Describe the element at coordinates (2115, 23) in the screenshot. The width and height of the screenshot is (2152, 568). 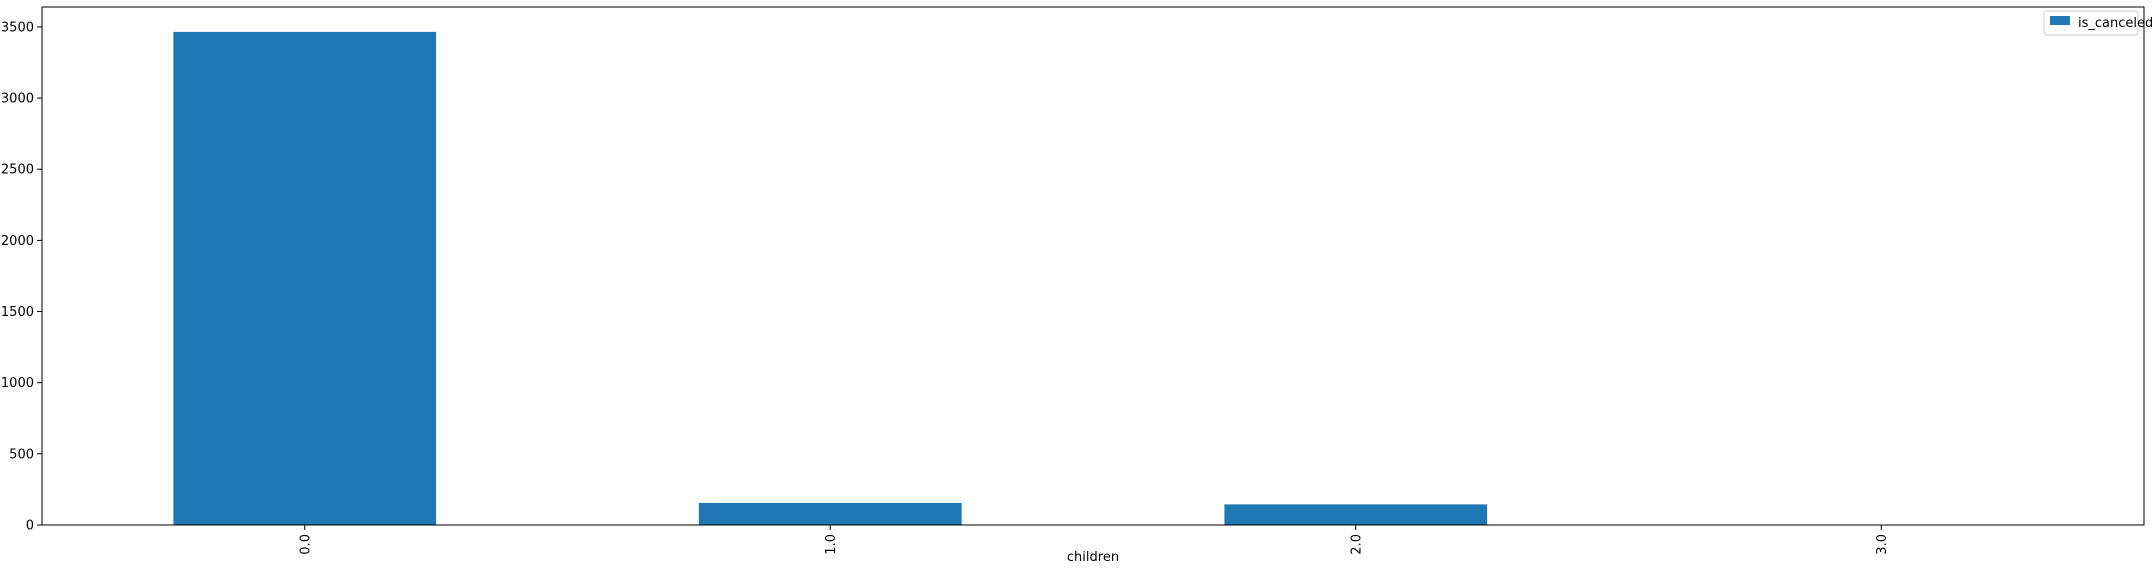
I see `legend-label: is_canceled` at that location.